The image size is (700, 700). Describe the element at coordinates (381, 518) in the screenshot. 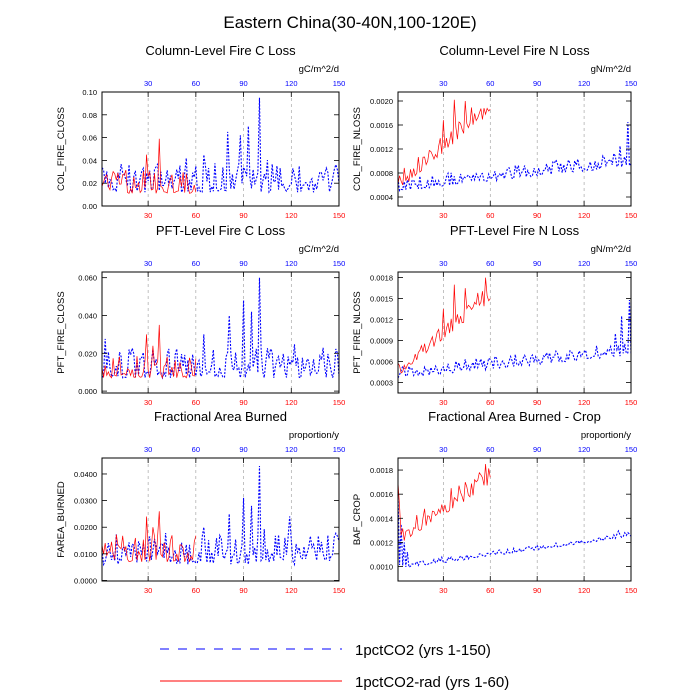

I see `y-tick-label: 0.0014` at that location.